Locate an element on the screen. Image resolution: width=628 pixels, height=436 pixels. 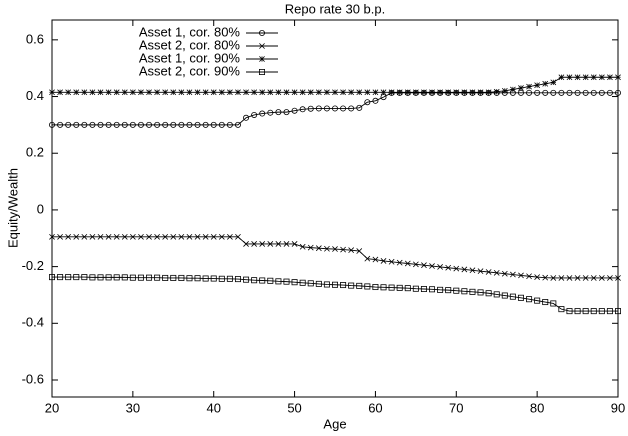
x-tick-label: 80 is located at coordinates (537, 407).